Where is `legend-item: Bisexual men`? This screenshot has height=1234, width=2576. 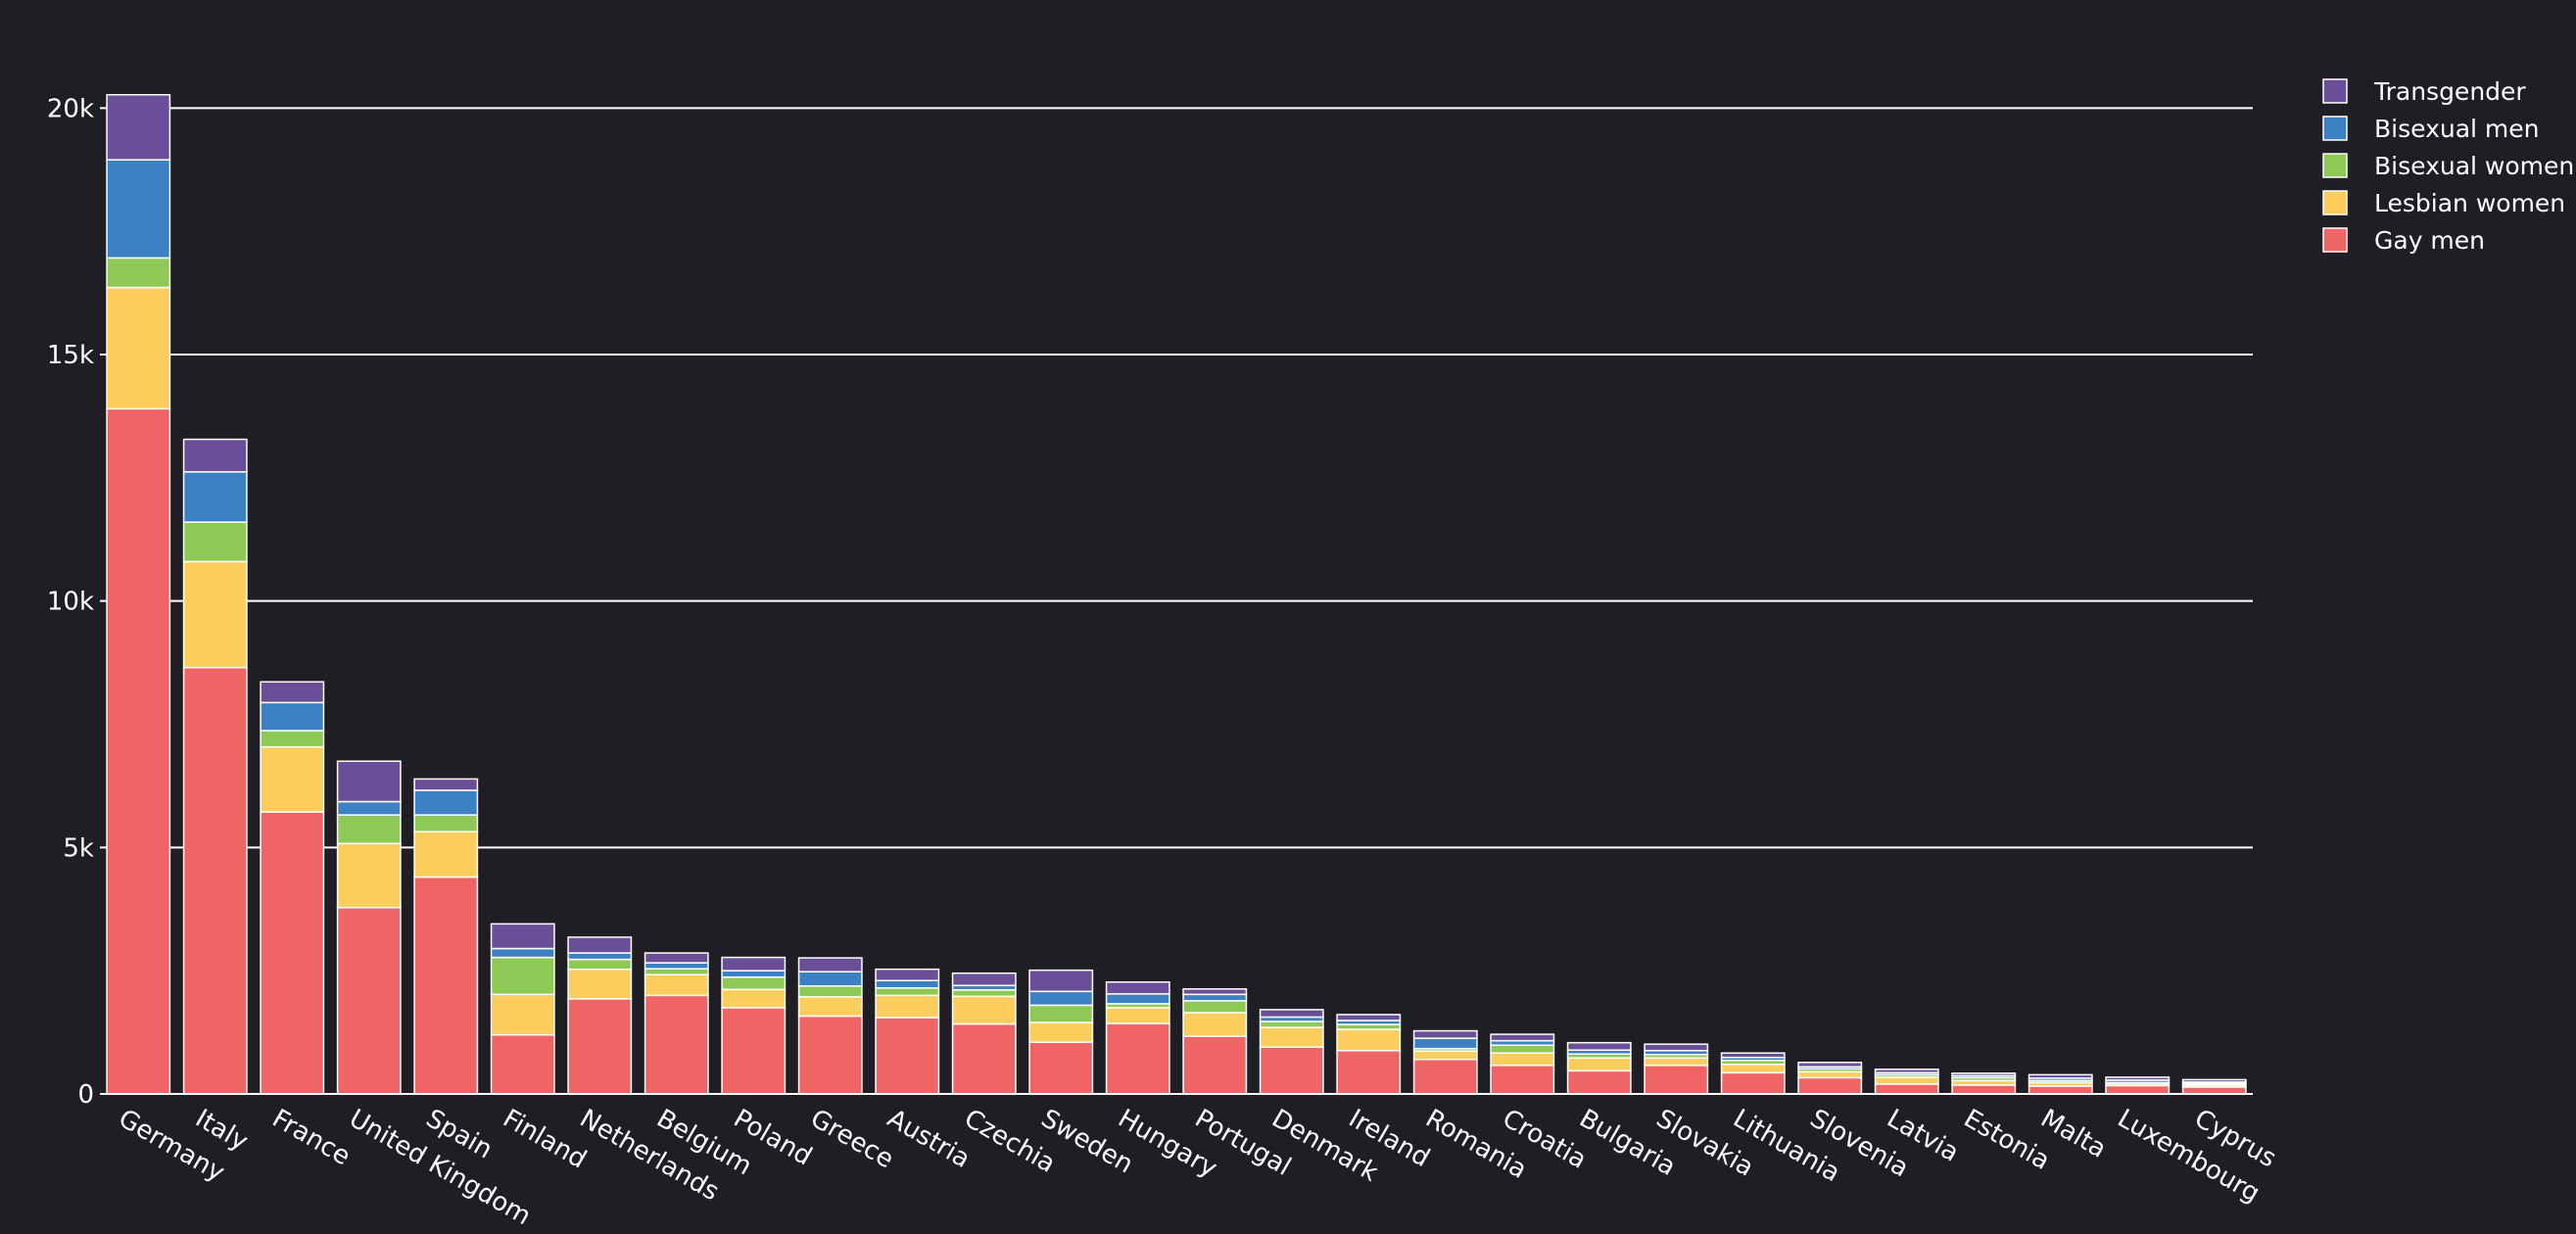 legend-item: Bisexual men is located at coordinates (2431, 129).